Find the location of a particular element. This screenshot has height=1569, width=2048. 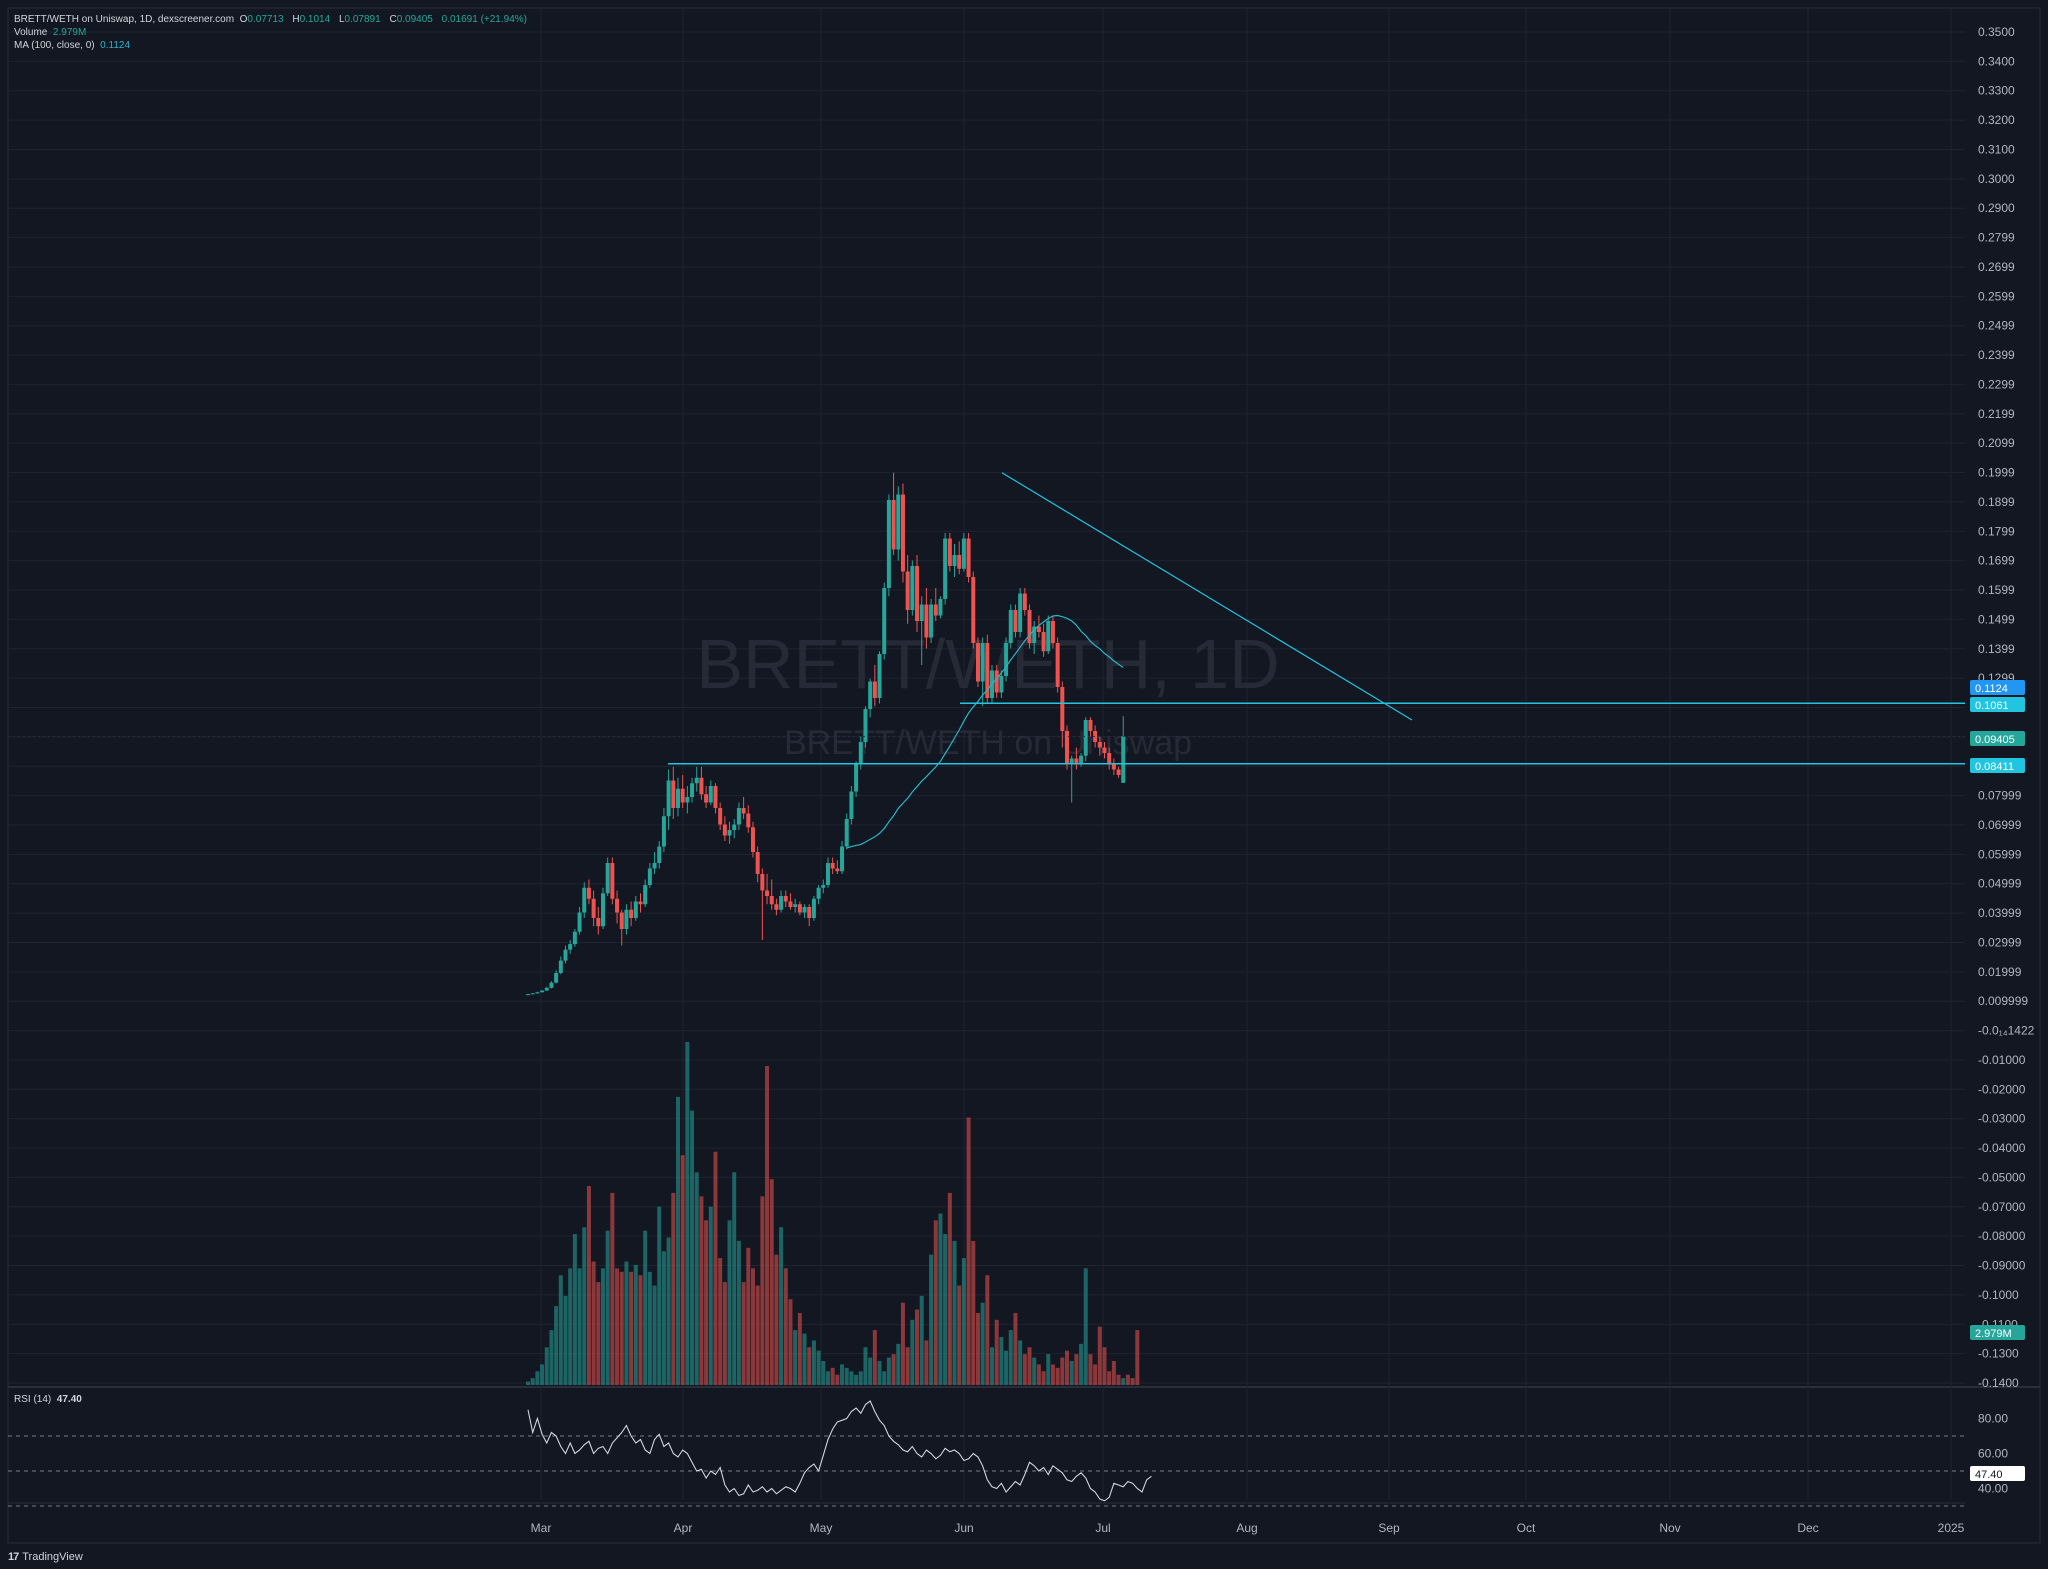

price-tick-label: -0.07000 is located at coordinates (2002, 1207).